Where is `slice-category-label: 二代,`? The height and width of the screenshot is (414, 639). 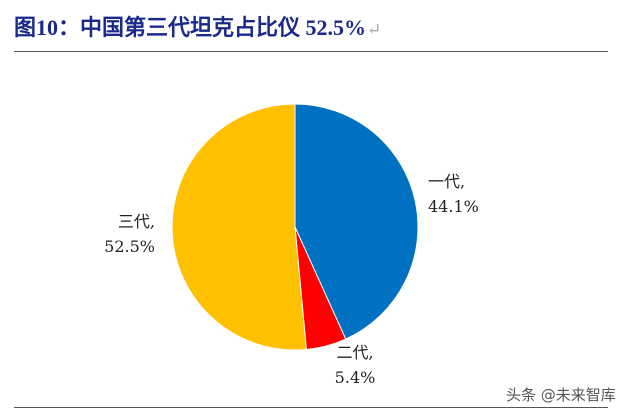
slice-category-label: 二代, is located at coordinates (354, 352).